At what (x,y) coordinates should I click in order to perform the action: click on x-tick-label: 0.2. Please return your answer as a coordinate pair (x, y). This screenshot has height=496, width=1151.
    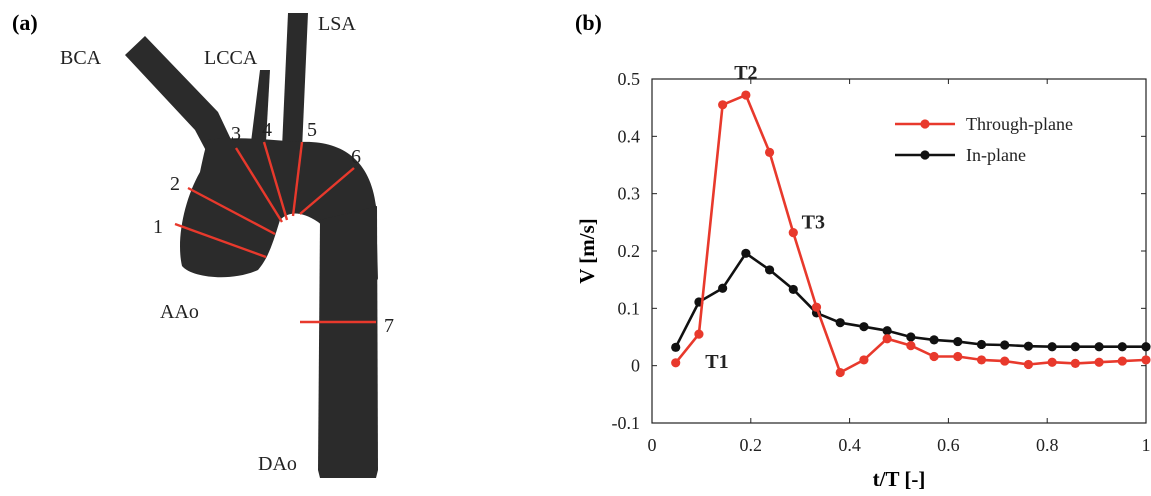
    Looking at the image, I should click on (751, 445).